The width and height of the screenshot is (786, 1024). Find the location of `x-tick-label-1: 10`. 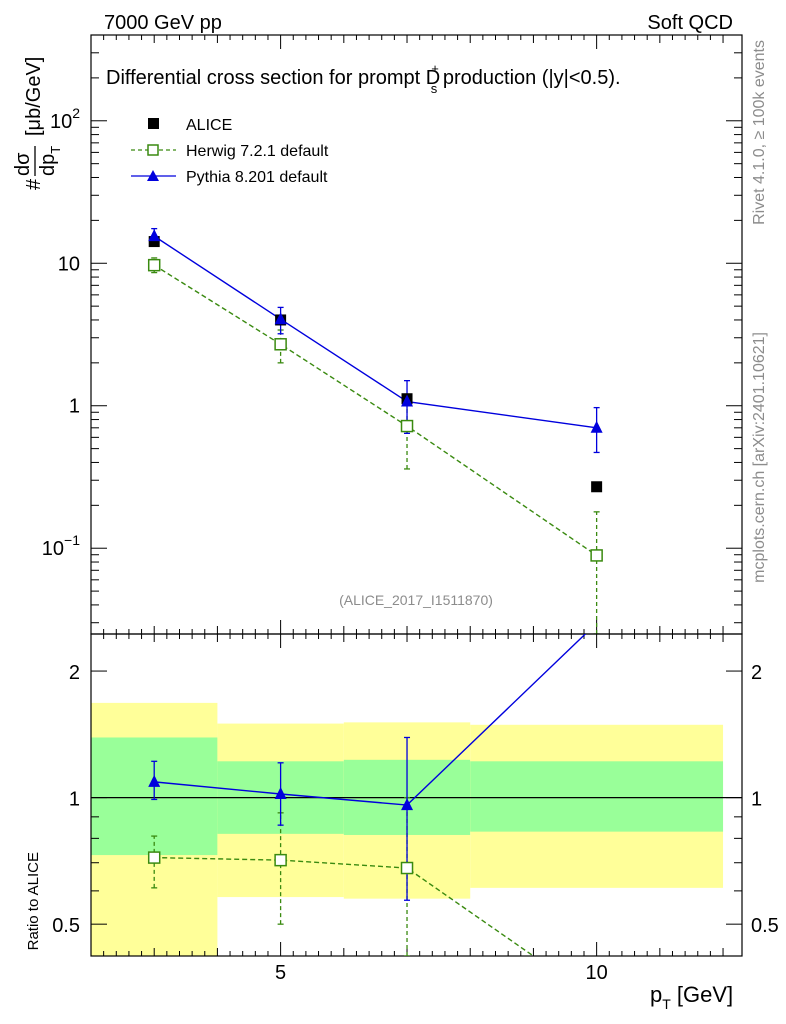

x-tick-label-1: 10 is located at coordinates (597, 973).